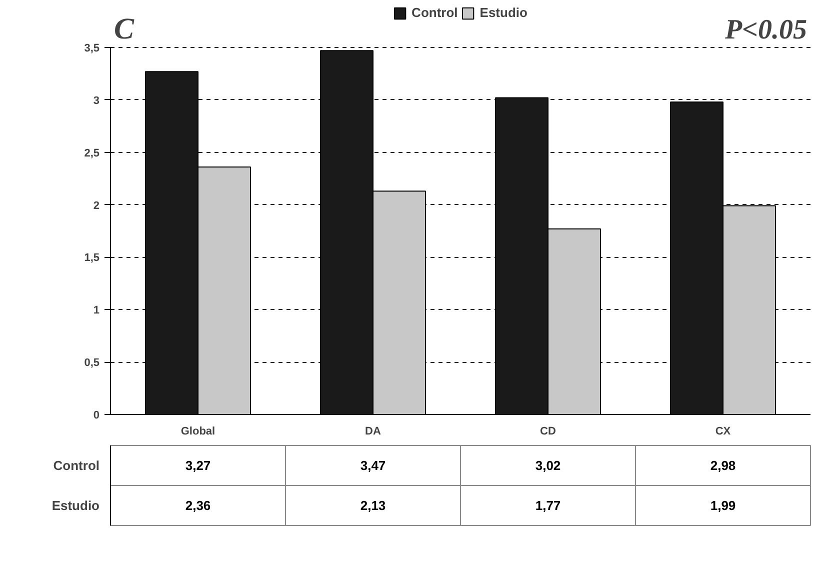  What do you see at coordinates (198, 432) in the screenshot?
I see `x-tick-label: Global` at bounding box center [198, 432].